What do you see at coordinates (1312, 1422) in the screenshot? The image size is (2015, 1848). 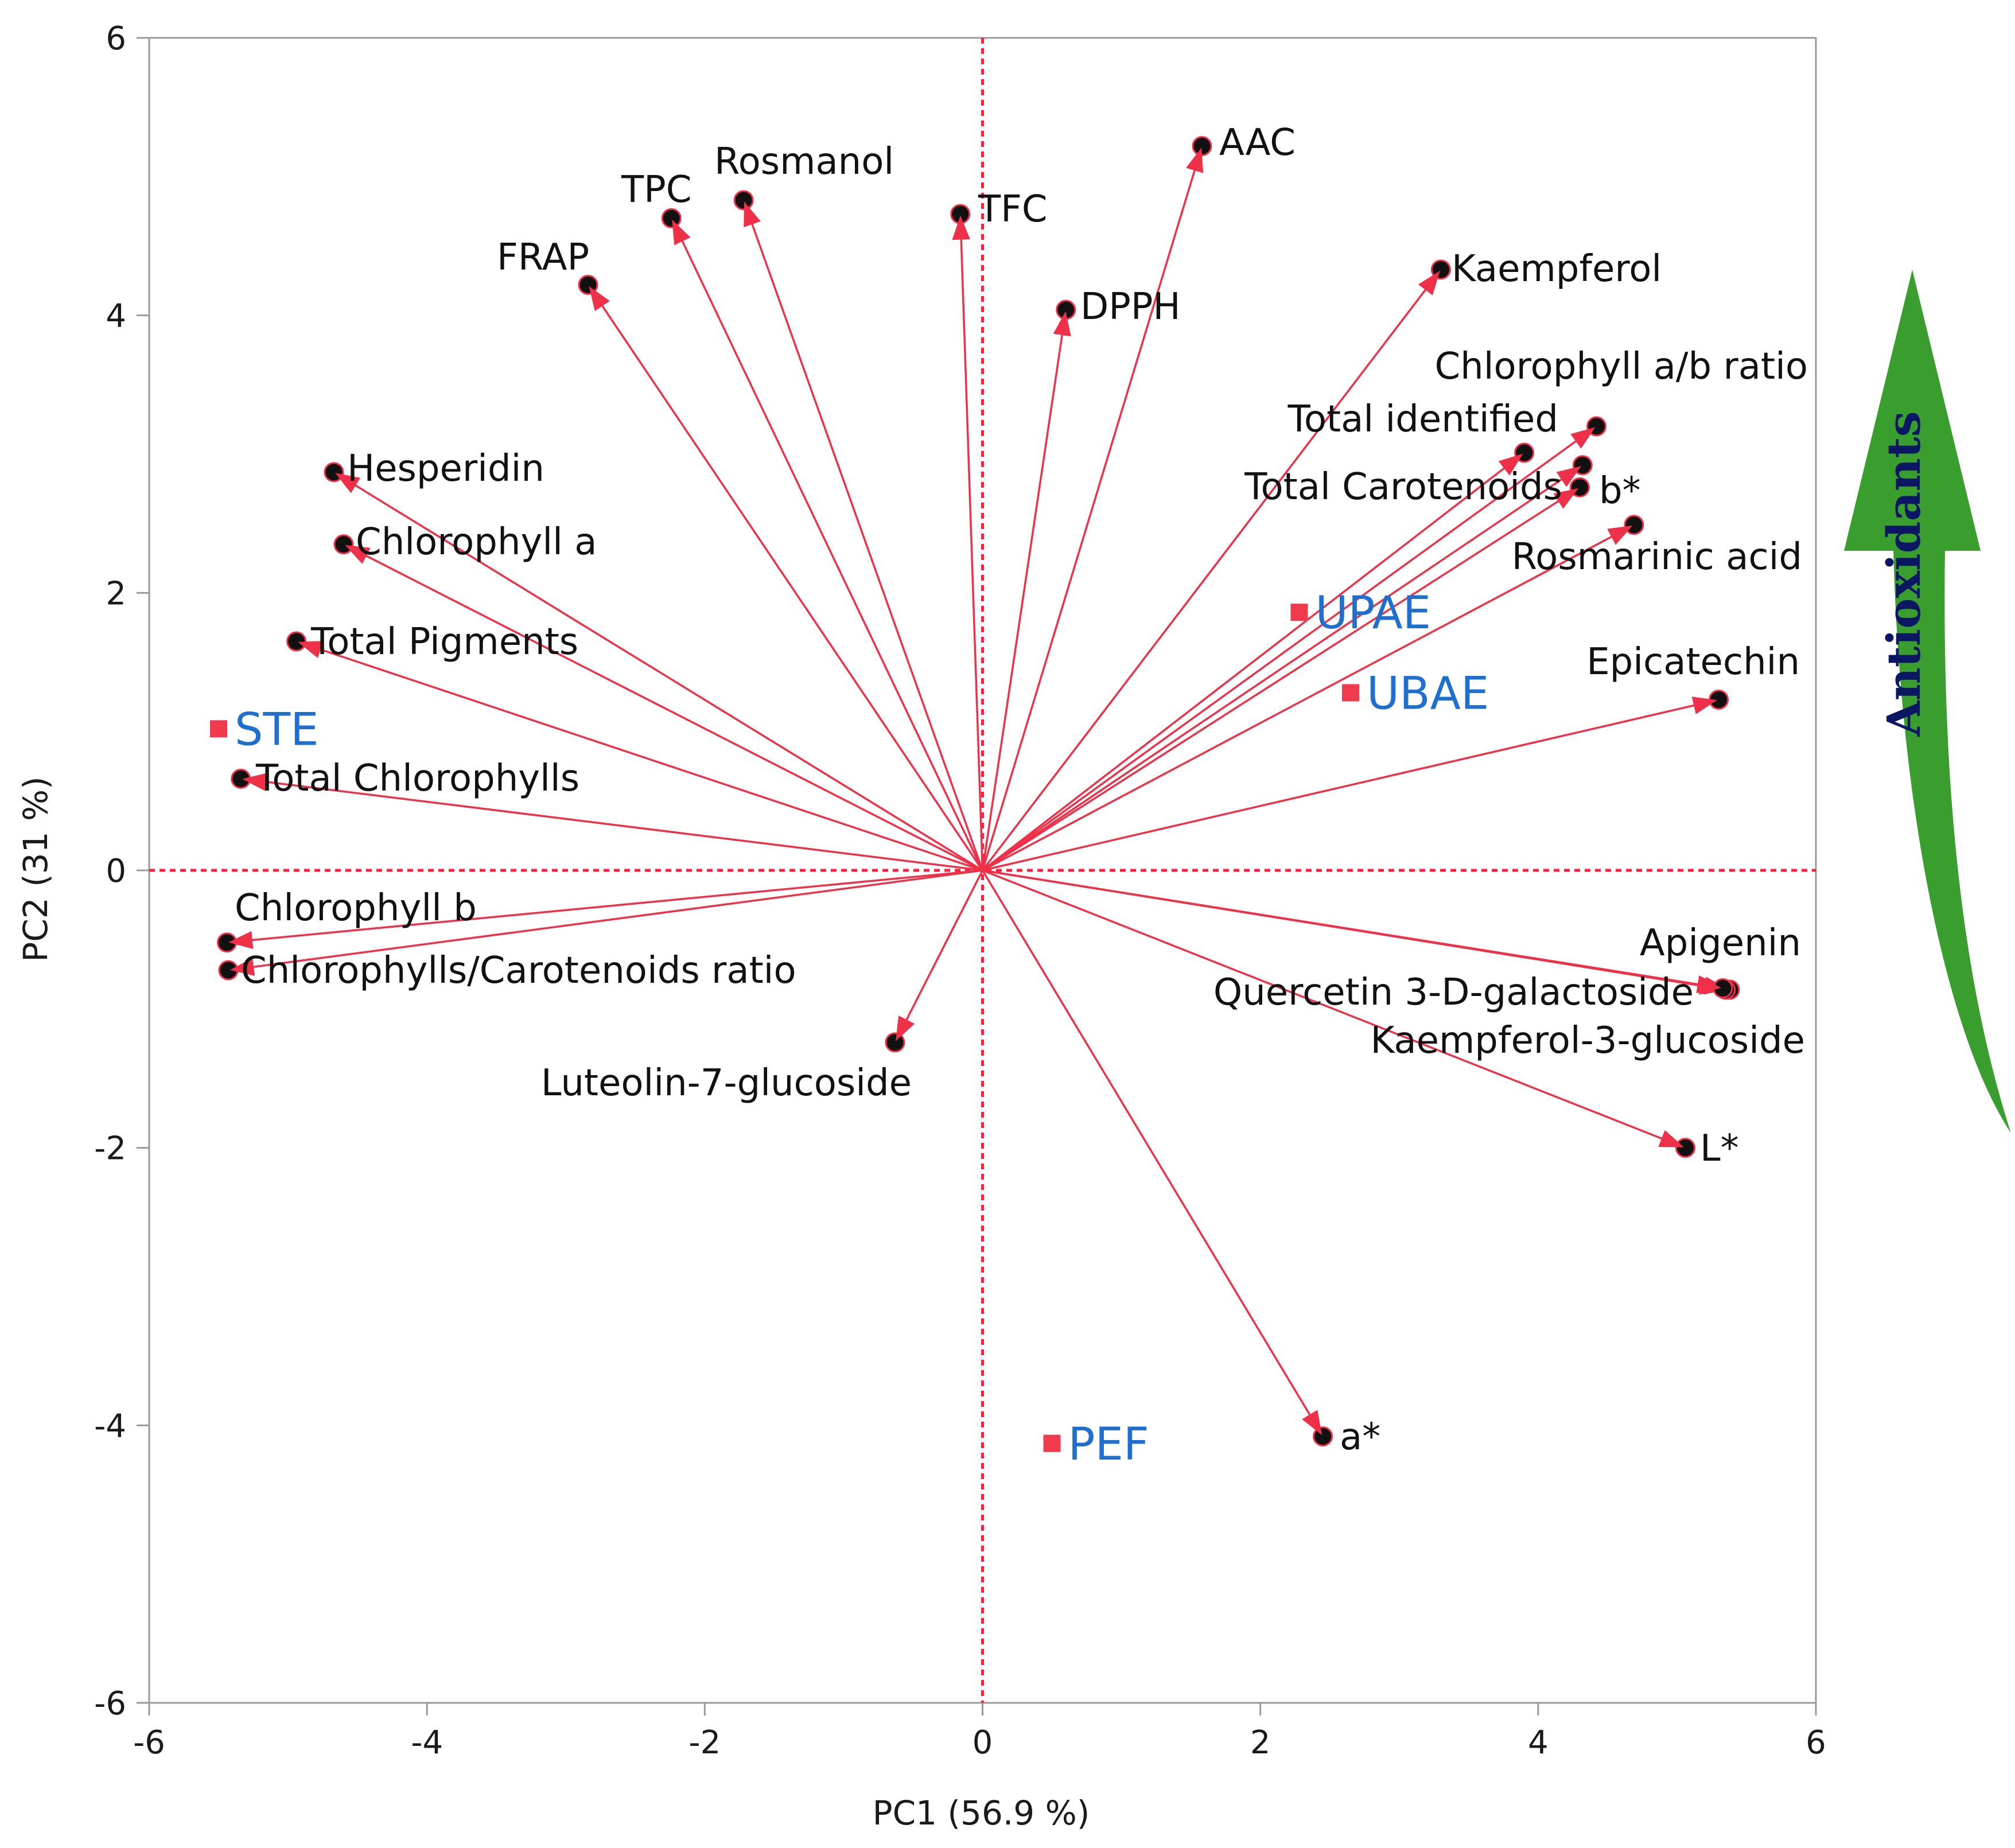 I see `loading-arrowhead-a` at bounding box center [1312, 1422].